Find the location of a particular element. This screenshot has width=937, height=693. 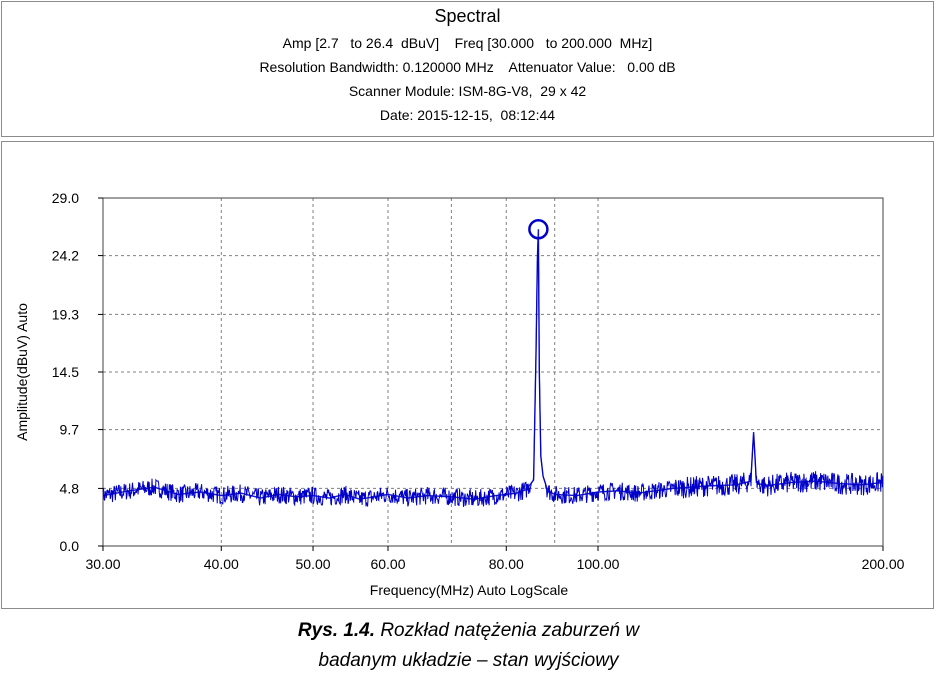

y-tick-label: 29.0 is located at coordinates (65, 198).